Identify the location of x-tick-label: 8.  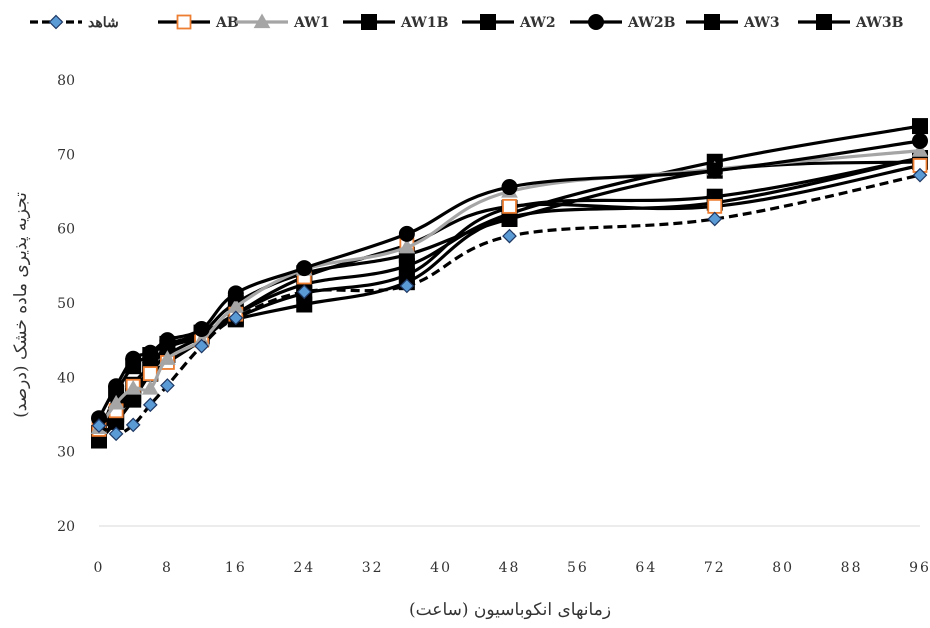
(167, 568).